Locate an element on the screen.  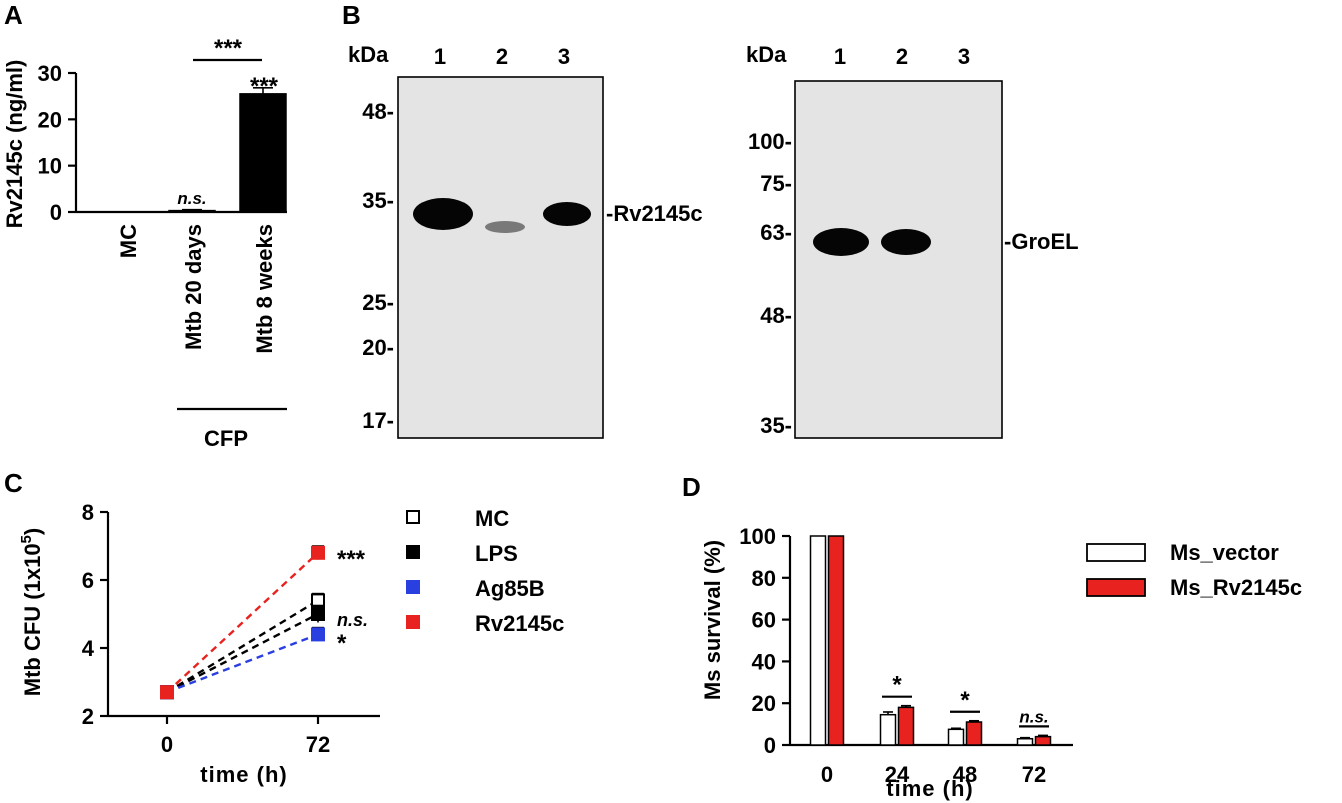
b2-lane-1: 1 is located at coordinates (840, 56).